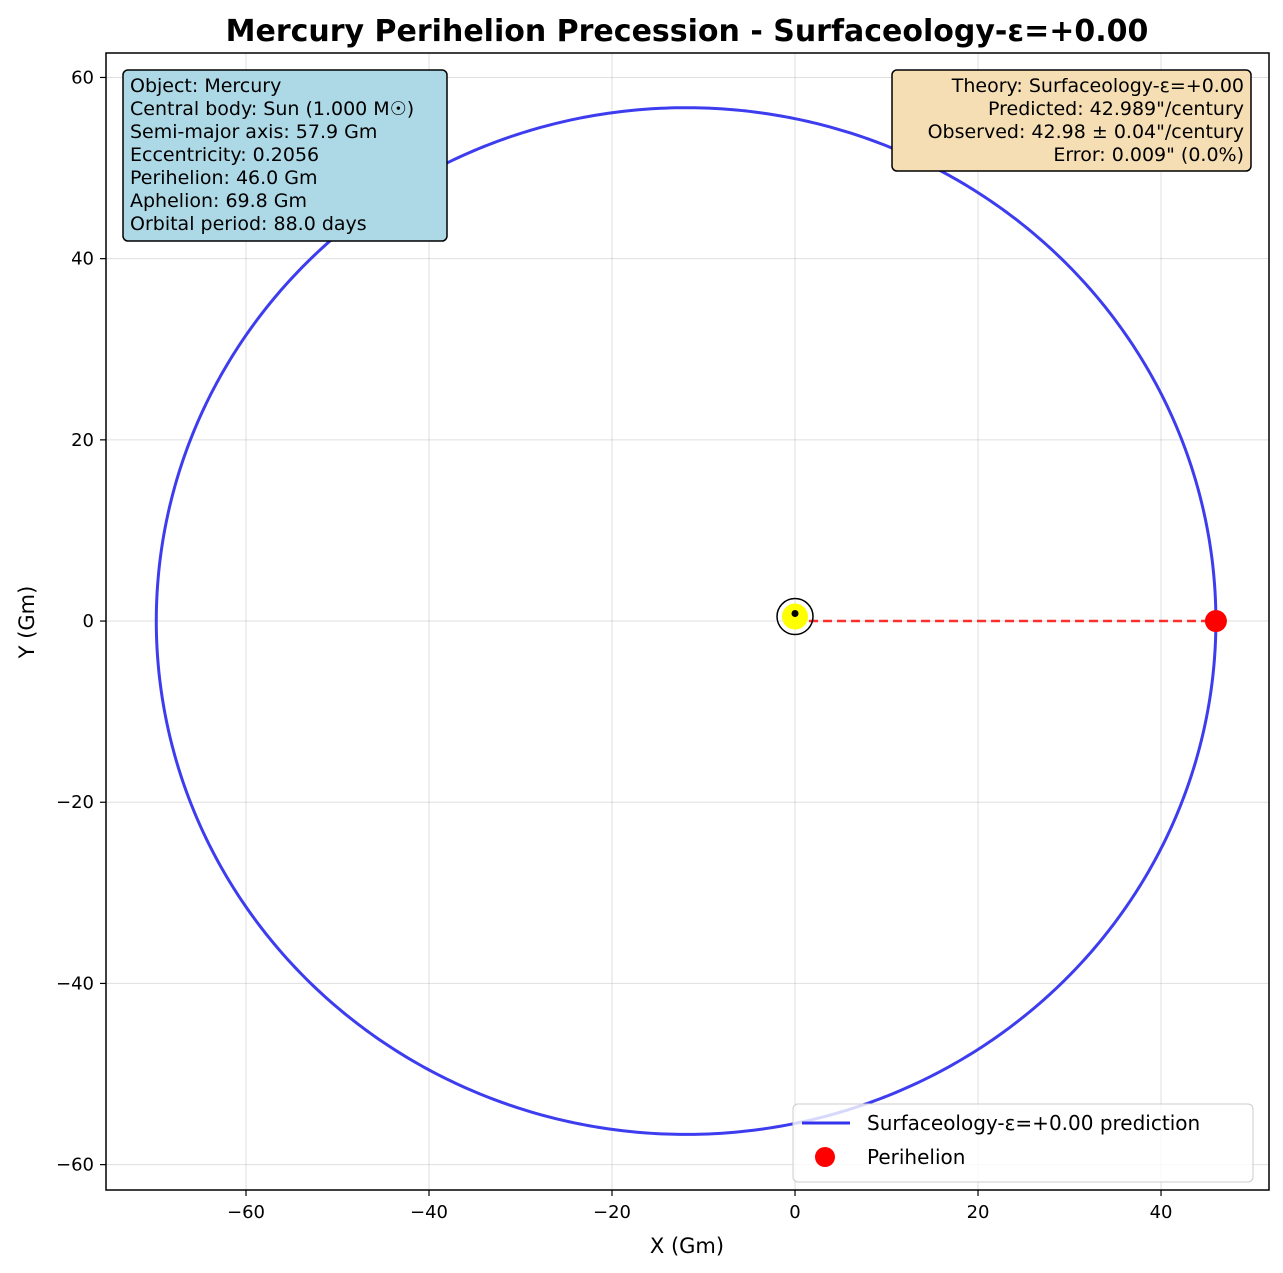  What do you see at coordinates (75, 983) in the screenshot?
I see `y-tick-label: −40` at bounding box center [75, 983].